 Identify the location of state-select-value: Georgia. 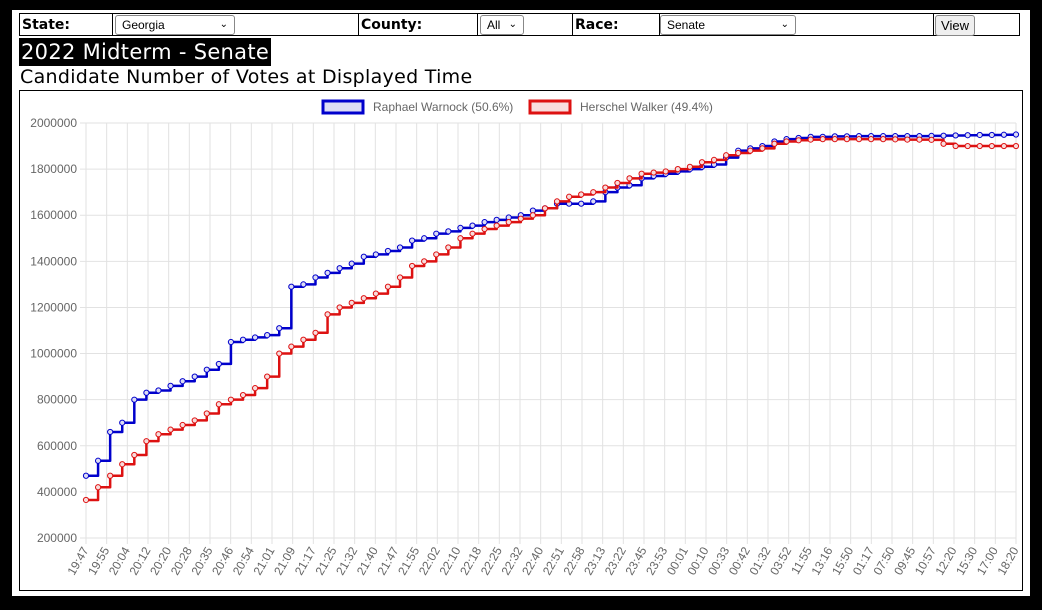
(143, 25).